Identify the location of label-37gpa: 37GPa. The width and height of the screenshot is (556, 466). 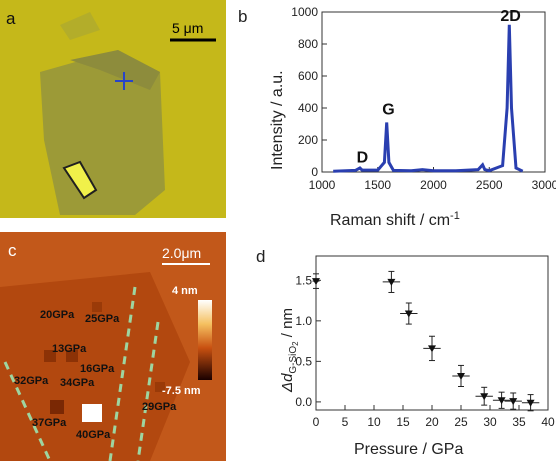
(49, 423).